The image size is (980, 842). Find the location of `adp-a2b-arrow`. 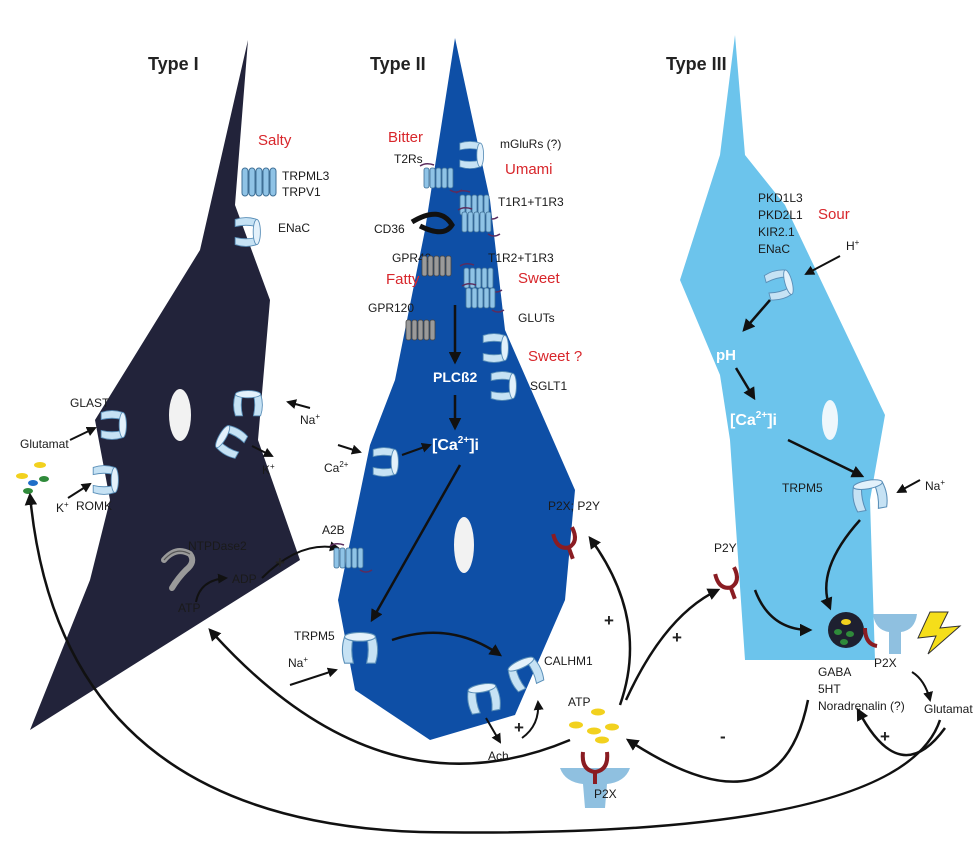

adp-a2b-arrow is located at coordinates (300, 560).